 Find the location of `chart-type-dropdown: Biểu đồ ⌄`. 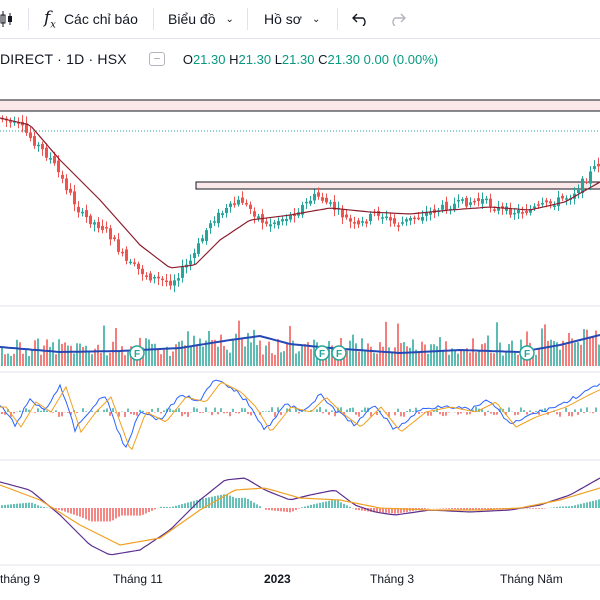

chart-type-dropdown: Biểu đồ ⌄ is located at coordinates (201, 19).